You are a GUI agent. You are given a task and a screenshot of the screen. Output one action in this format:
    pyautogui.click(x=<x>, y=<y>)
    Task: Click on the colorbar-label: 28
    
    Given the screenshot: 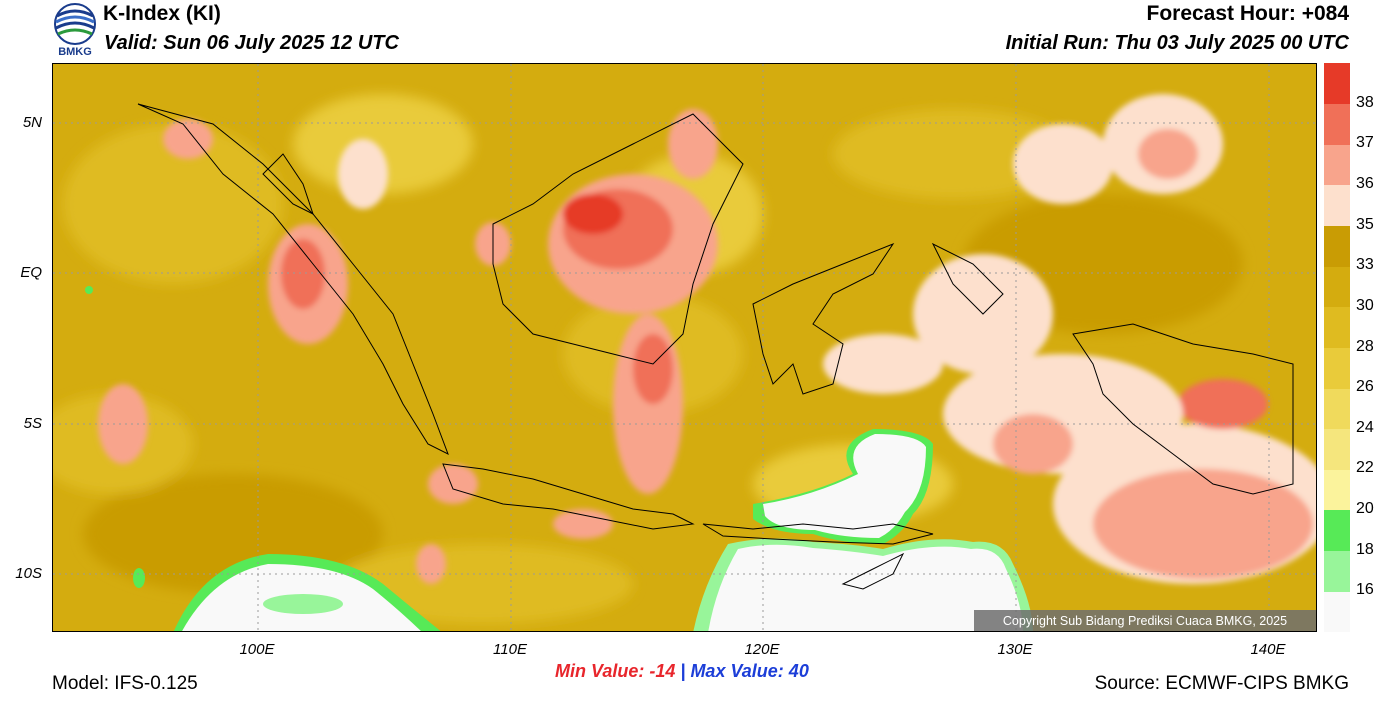 What is the action you would take?
    pyautogui.click(x=1365, y=346)
    